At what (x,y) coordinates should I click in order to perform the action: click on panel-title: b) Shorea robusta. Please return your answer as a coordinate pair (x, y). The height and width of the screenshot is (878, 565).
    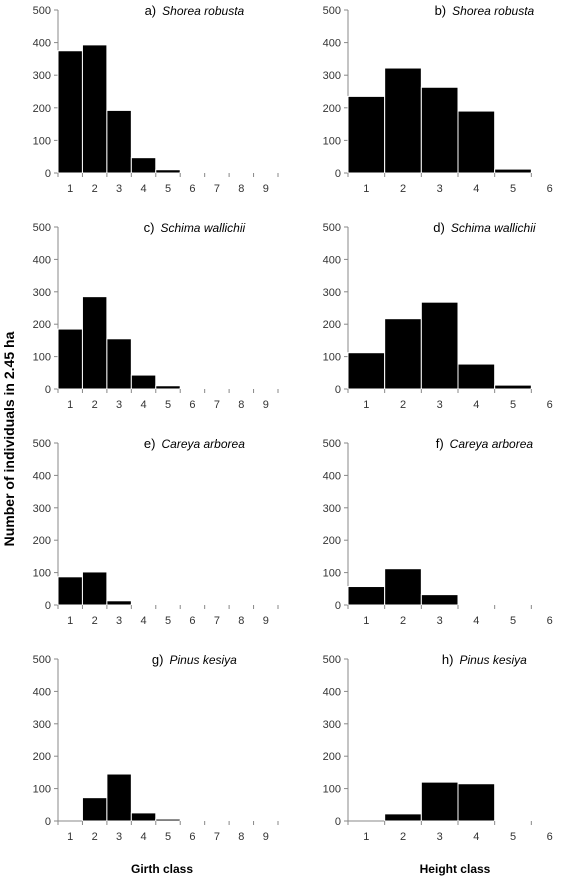
    Looking at the image, I should click on (485, 10).